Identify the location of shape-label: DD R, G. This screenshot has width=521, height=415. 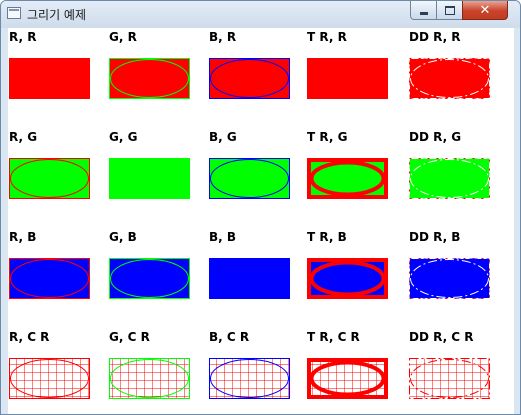
(435, 137).